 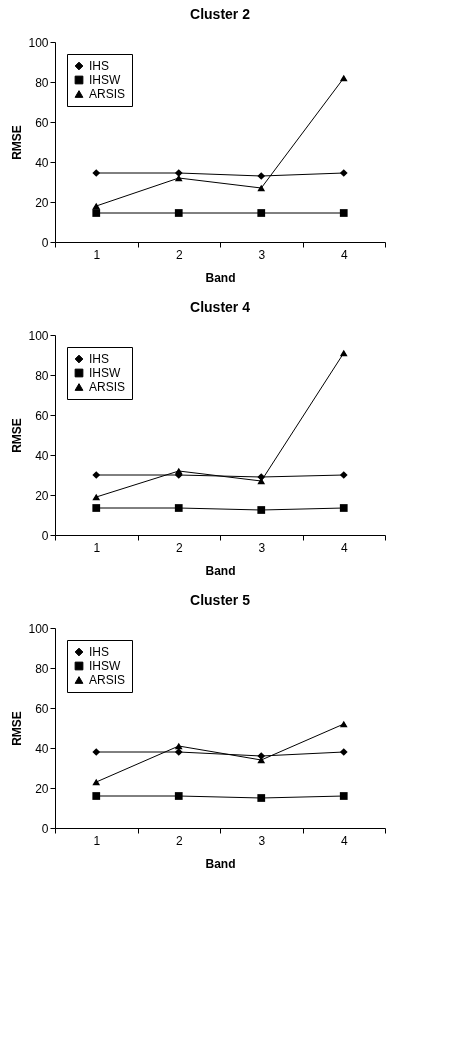 I want to click on chart-title: Cluster 2, so click(x=220, y=14).